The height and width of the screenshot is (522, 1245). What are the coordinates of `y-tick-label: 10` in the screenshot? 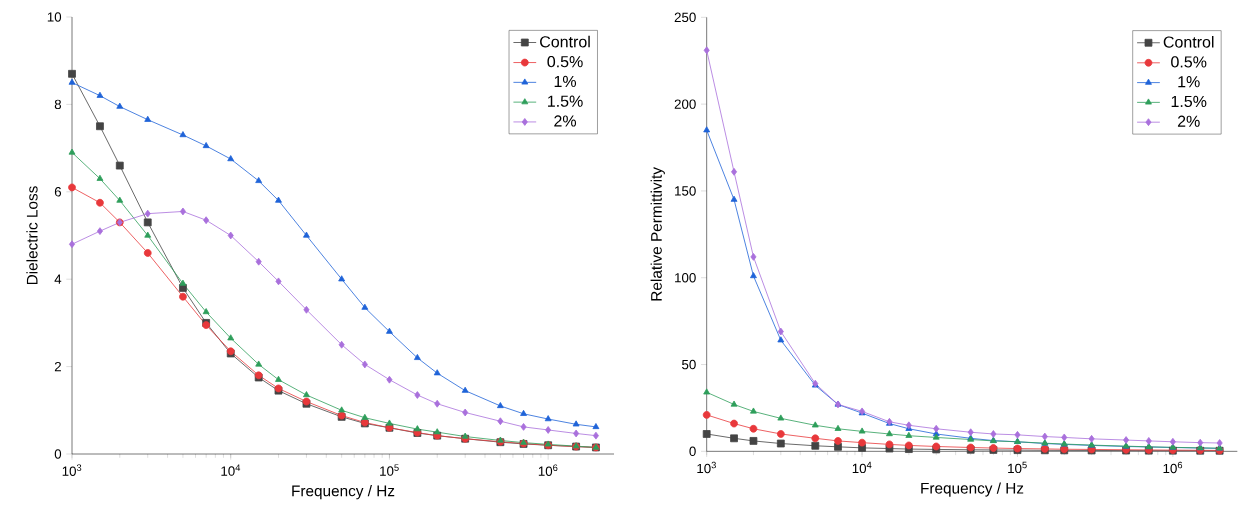 It's located at (54, 17).